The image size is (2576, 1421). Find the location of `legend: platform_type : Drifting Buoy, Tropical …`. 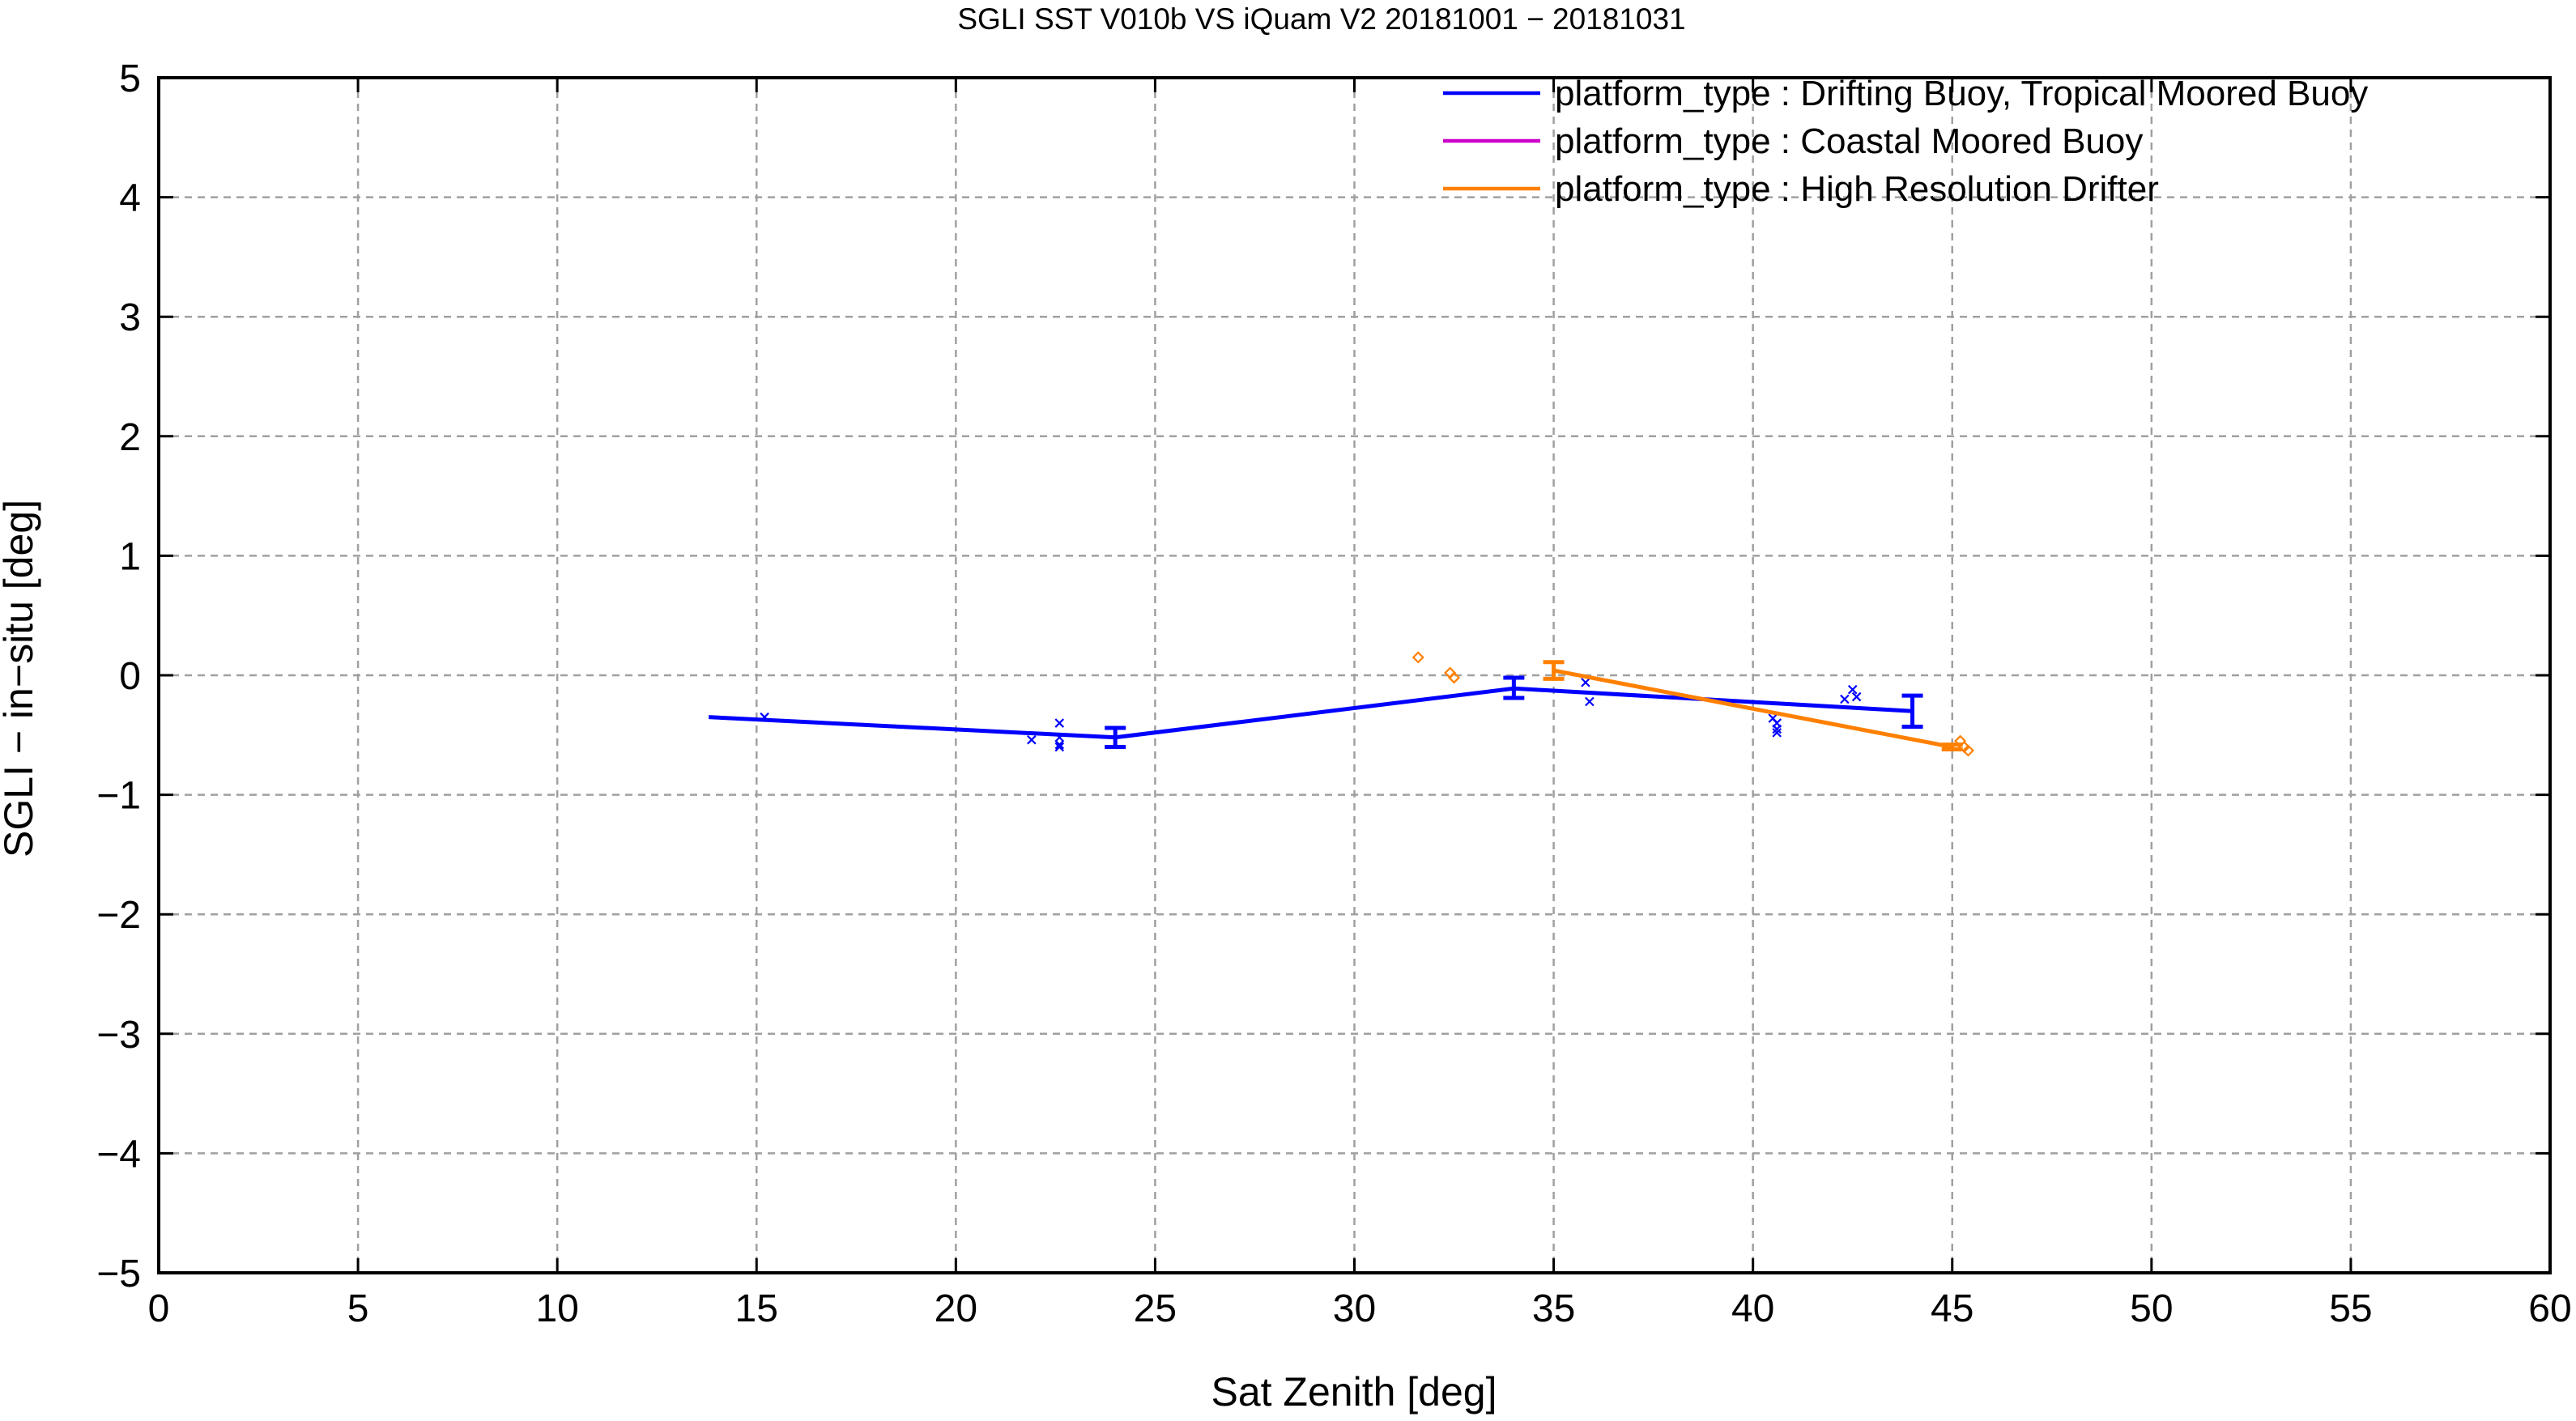

legend: platform_type : Drifting Buoy, Tropical … is located at coordinates (1905, 141).